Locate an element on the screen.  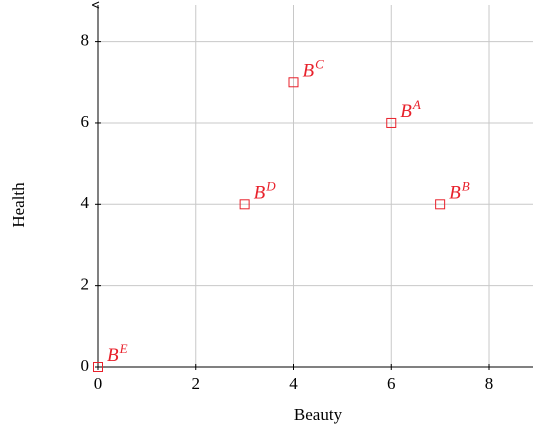
x-axis-label: Beauty is located at coordinates (318, 414).